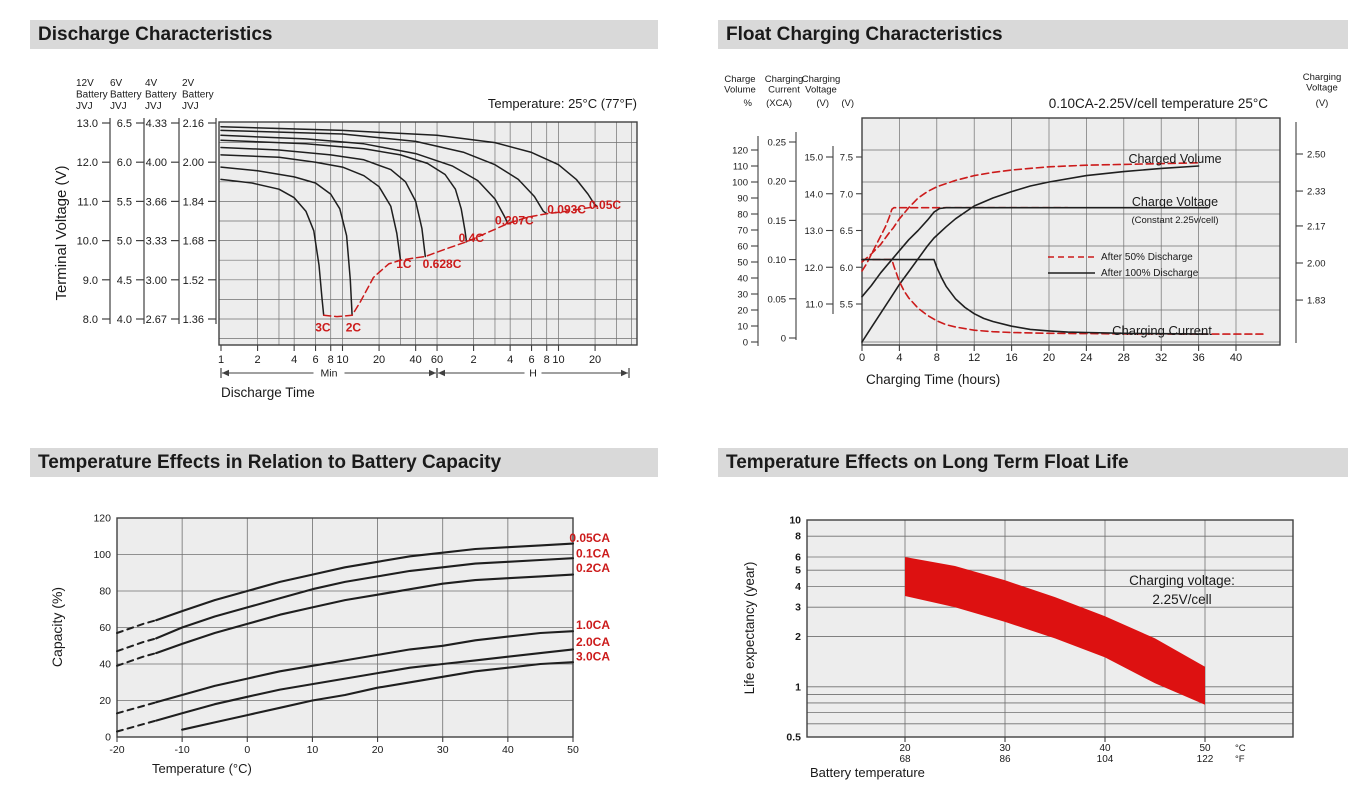 This screenshot has width=1365, height=795. I want to click on float-charging-section-header: Float Charging Characteristics, so click(1033, 34).